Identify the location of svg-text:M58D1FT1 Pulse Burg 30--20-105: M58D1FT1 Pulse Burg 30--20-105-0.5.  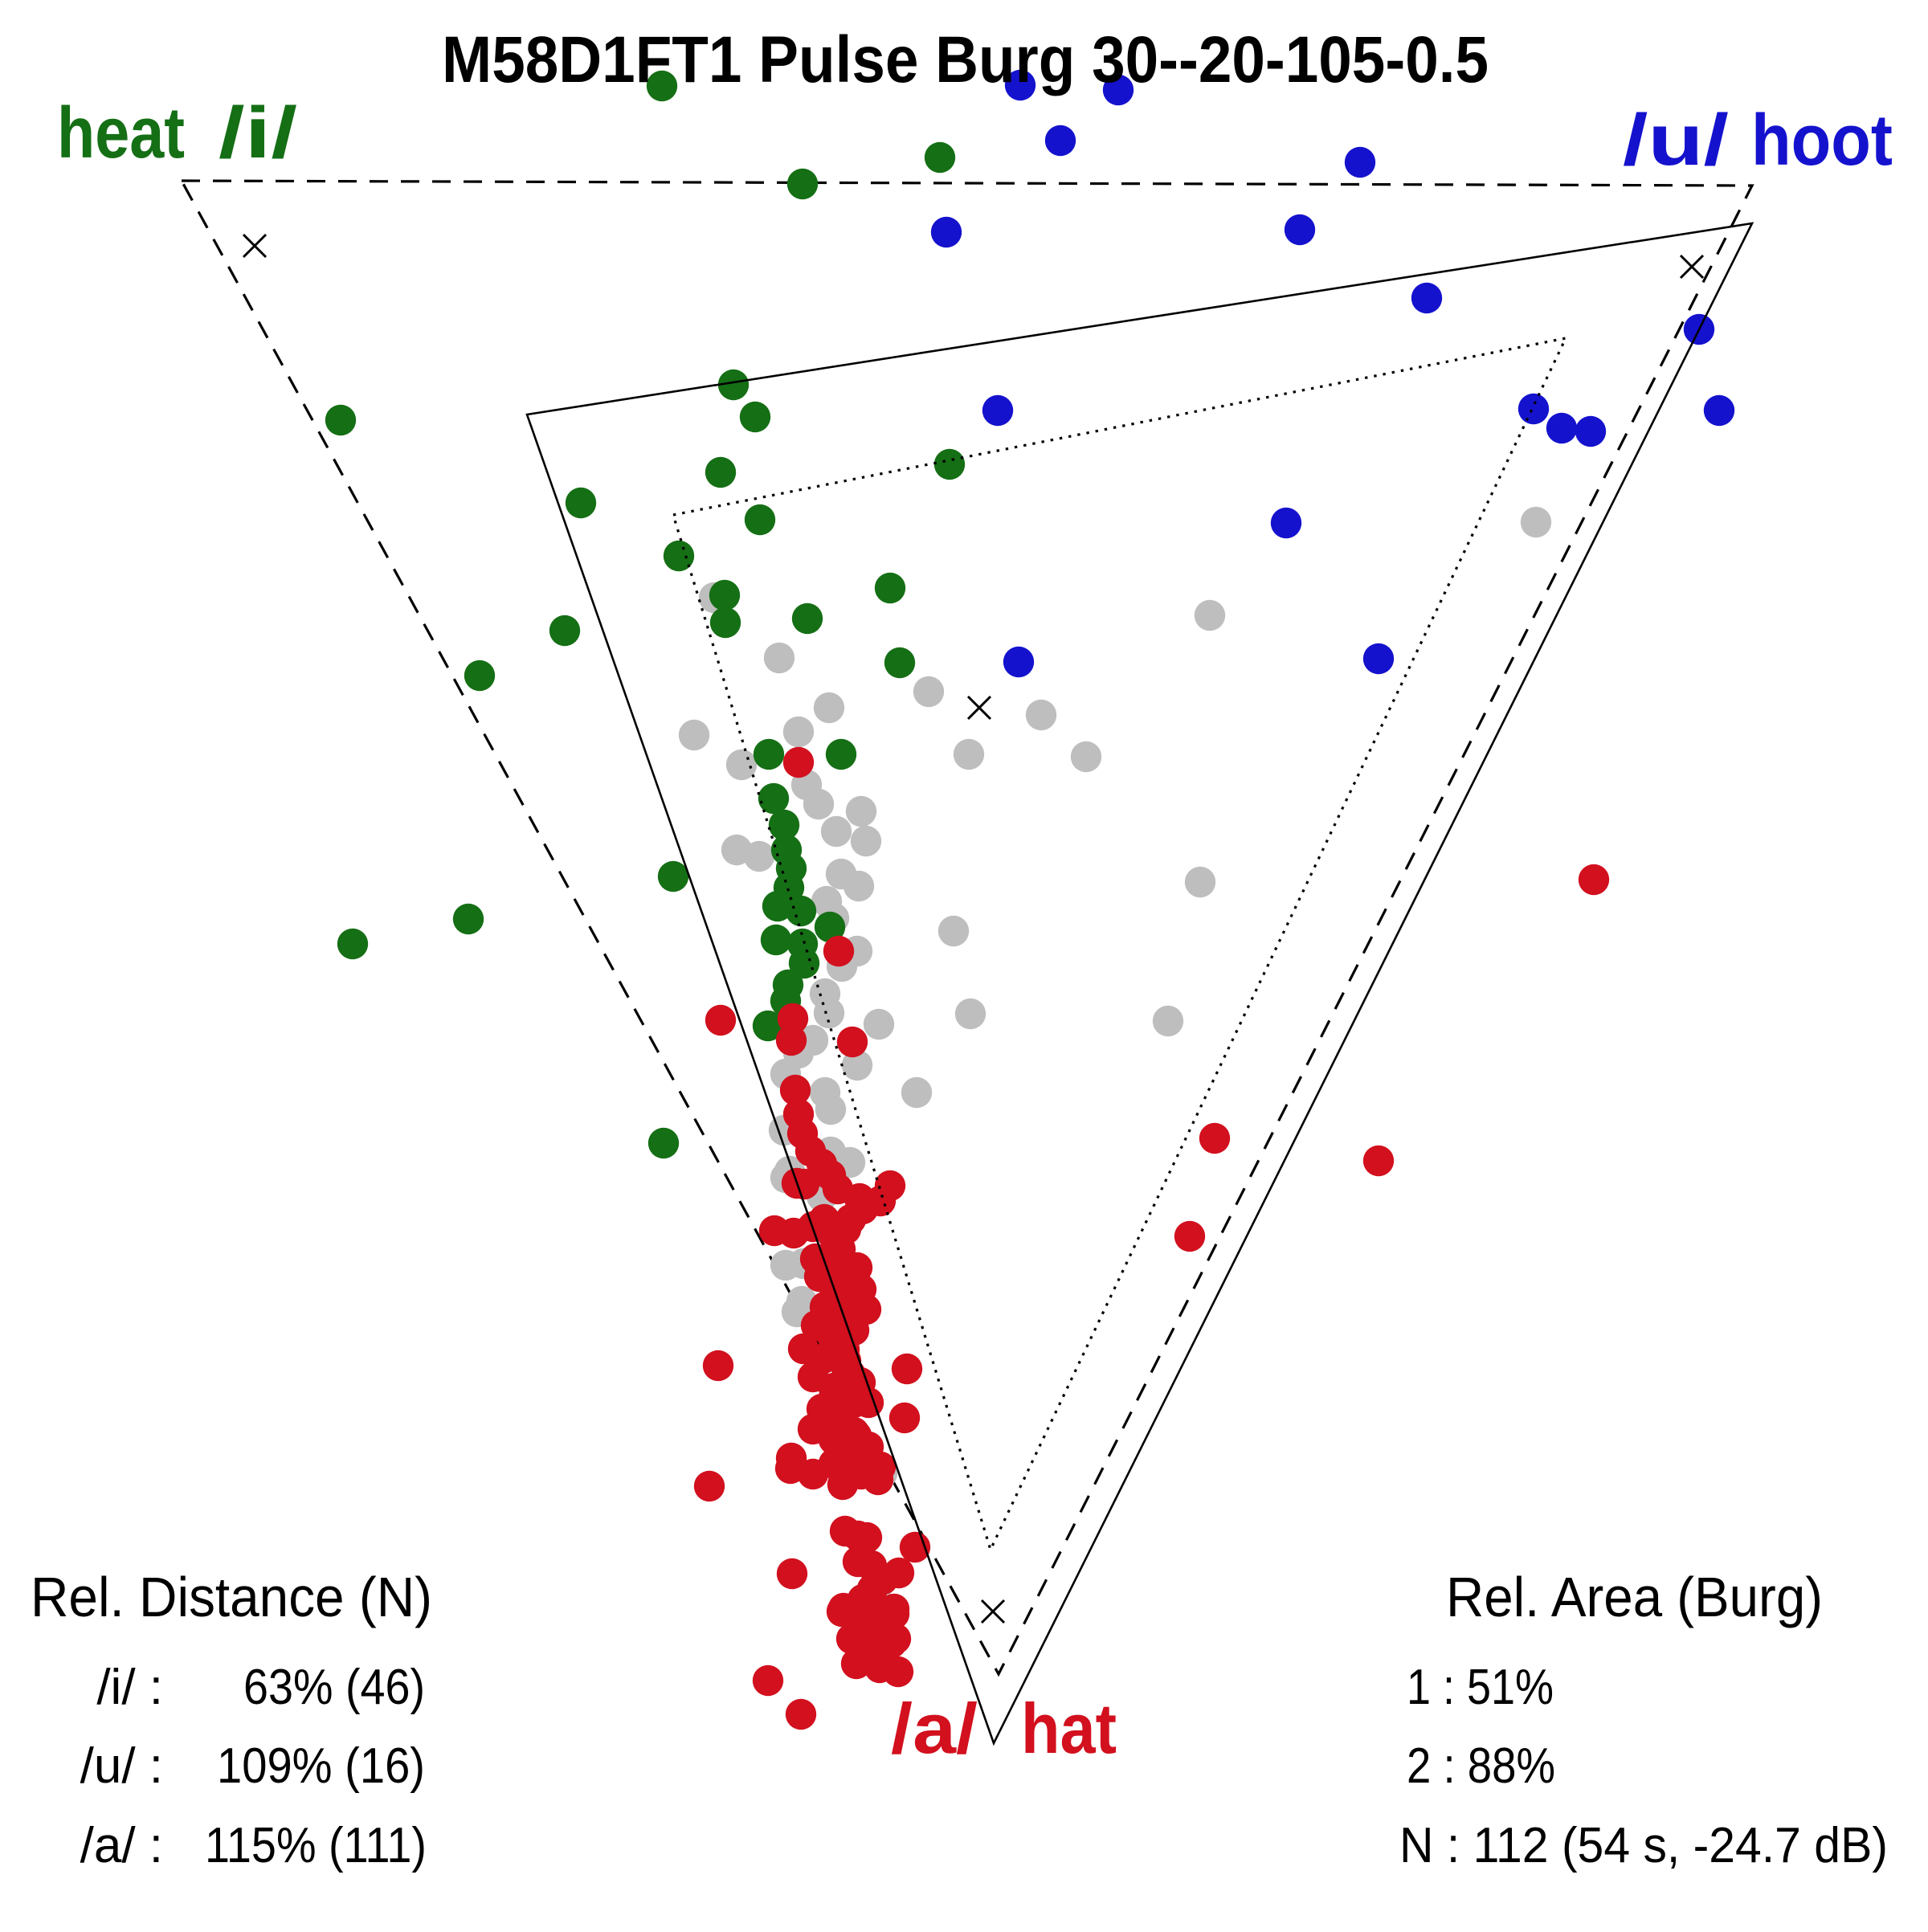
(966, 60).